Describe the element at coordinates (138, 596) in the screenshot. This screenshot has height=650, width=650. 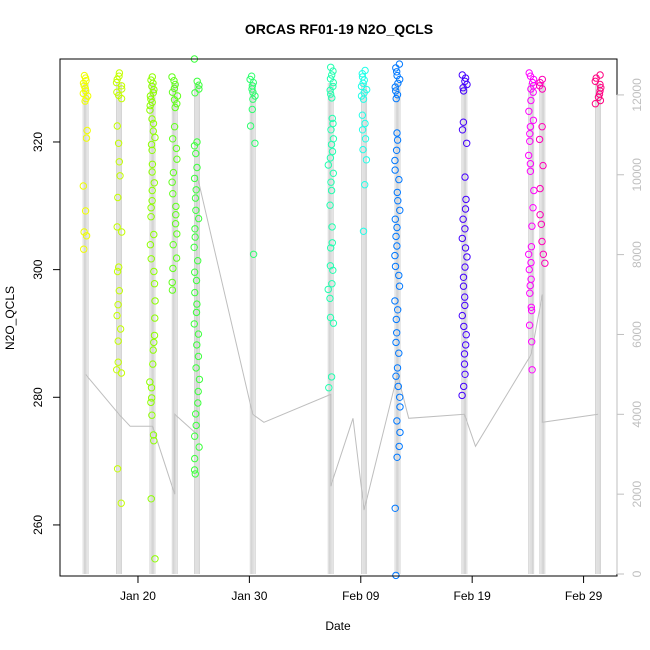
I see `x-tick-label: Jan 20` at that location.